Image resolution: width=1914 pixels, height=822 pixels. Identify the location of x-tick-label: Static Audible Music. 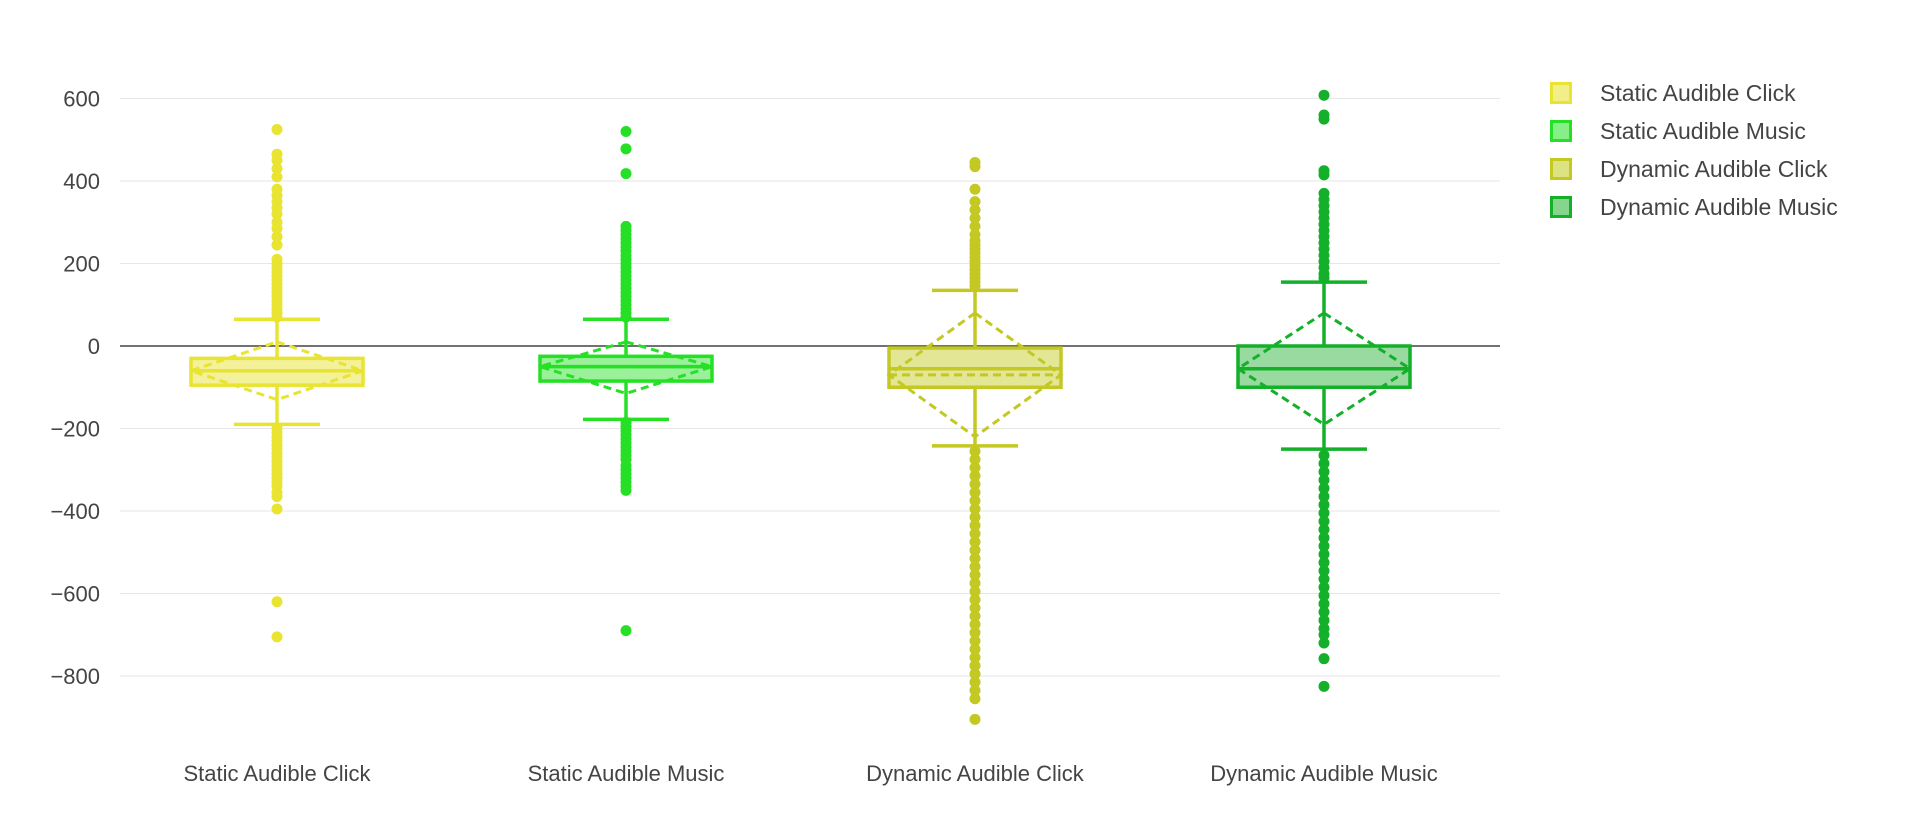
(626, 773).